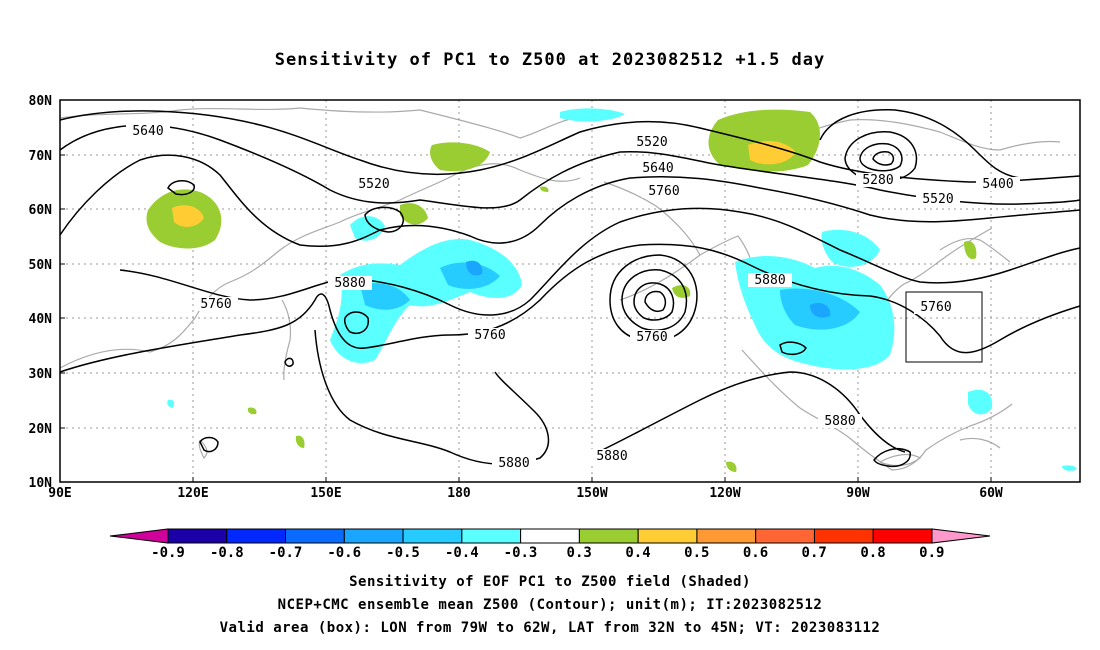 Image resolution: width=1100 pixels, height=650 pixels. Describe the element at coordinates (367, 228) in the screenshot. I see `neg-region-kamchatka` at that location.